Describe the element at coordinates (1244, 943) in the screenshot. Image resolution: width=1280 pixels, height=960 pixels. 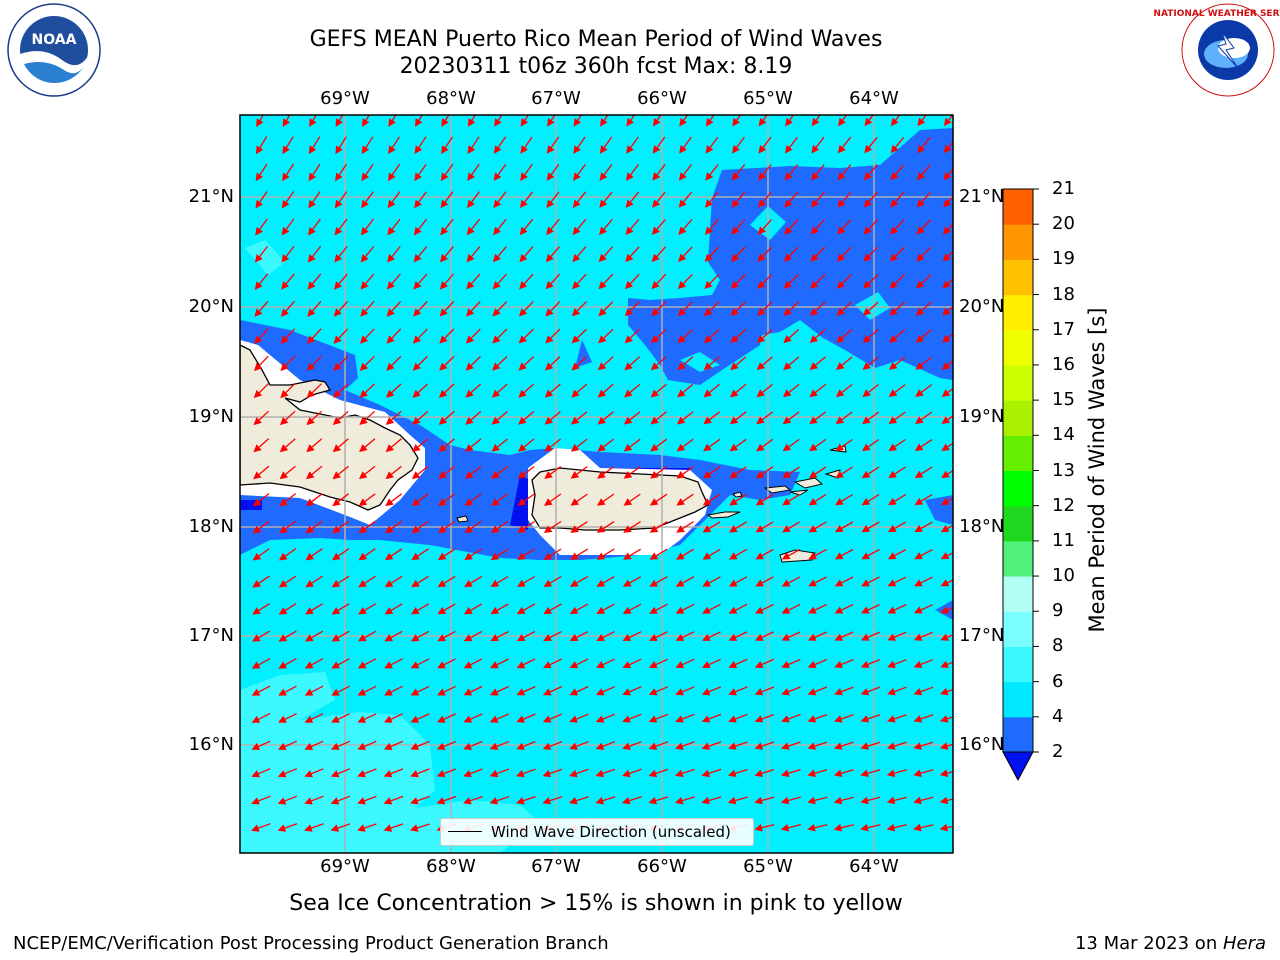
I see `machine-name: Hera` at that location.